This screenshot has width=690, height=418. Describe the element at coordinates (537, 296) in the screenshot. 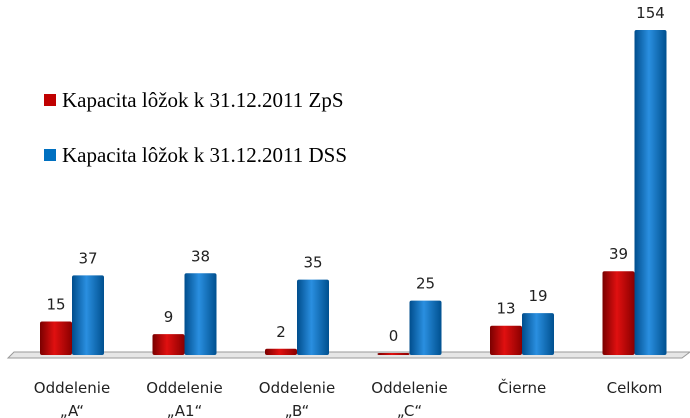

I see `data-label: 19` at that location.